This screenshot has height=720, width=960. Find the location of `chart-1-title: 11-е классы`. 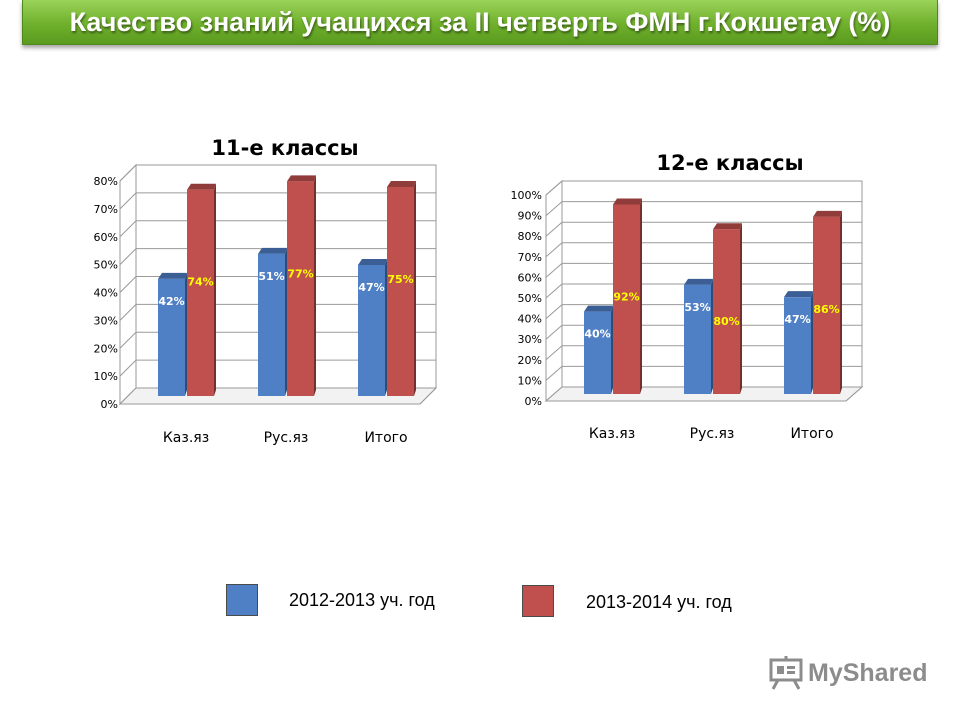

chart-1-title: 11-е классы is located at coordinates (284, 148).